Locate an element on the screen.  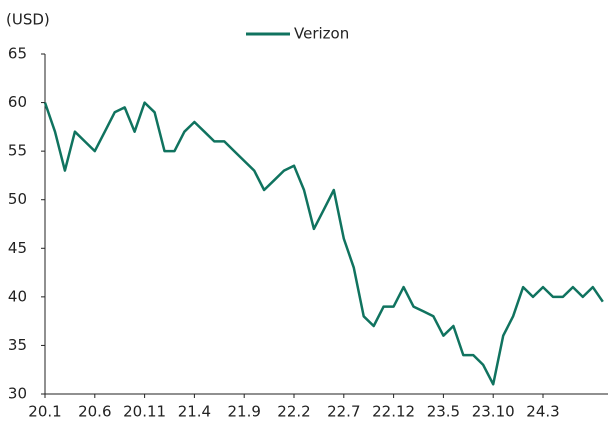
y-tick-label: 55 is located at coordinates (17, 151).